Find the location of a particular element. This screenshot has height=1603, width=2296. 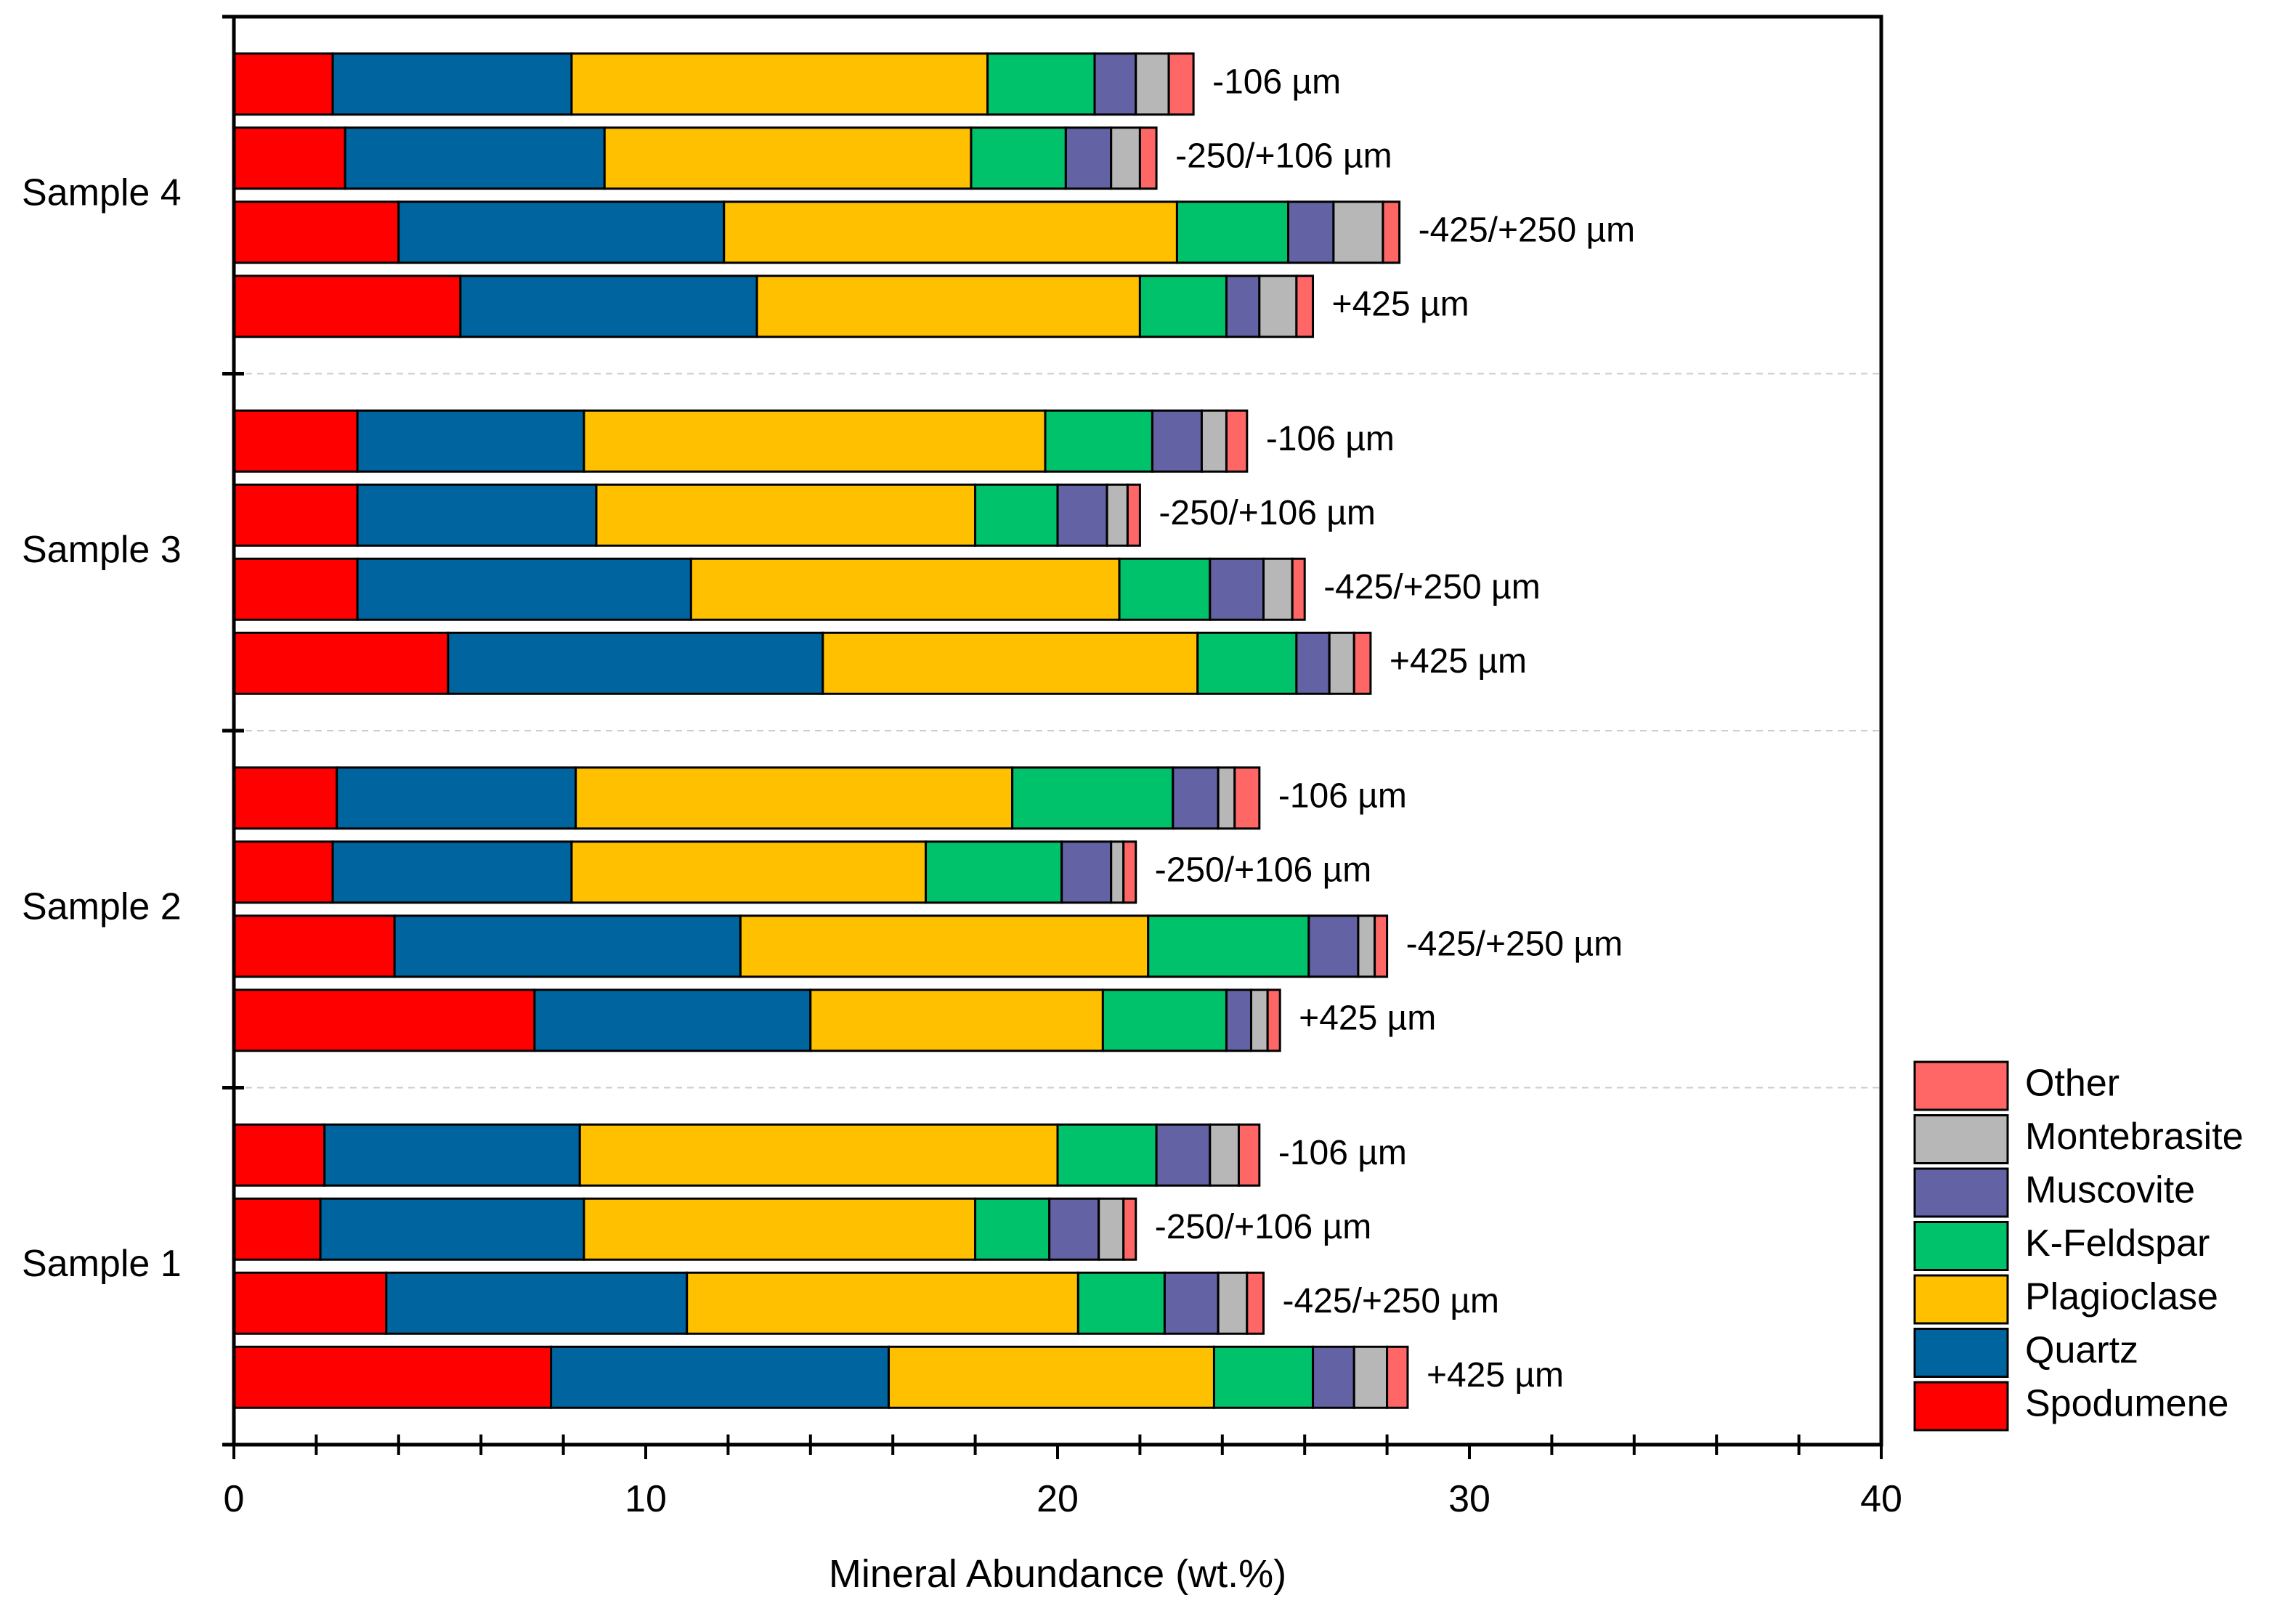

legend-swatch-montebrasite is located at coordinates (1961, 1139).